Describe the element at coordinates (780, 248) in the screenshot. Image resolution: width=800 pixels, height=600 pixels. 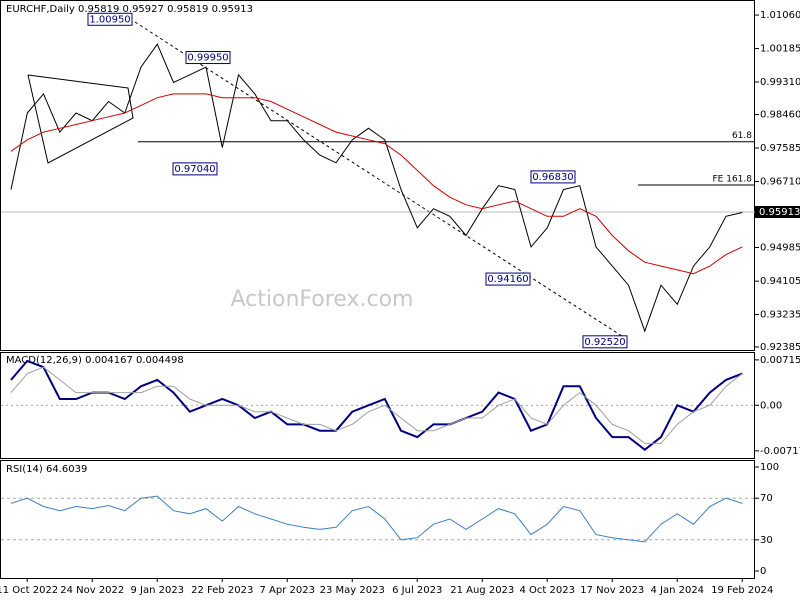
I see `y-tick-label: 0.94985` at that location.